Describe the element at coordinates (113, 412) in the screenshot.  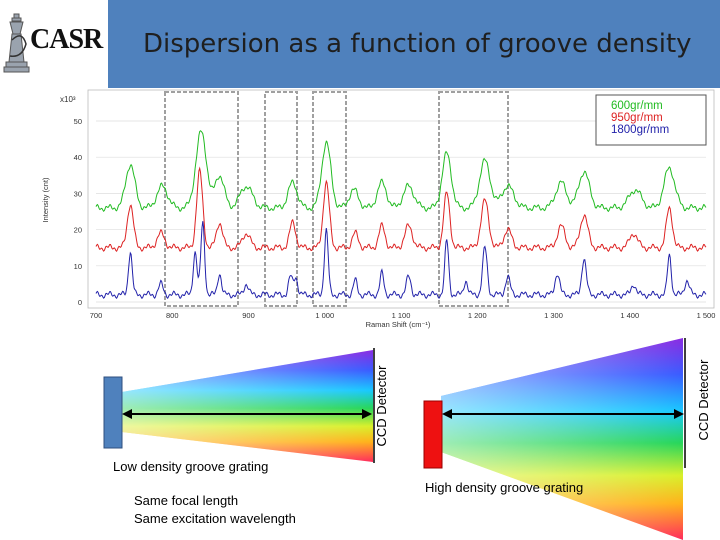
I see `low-density-grating` at that location.